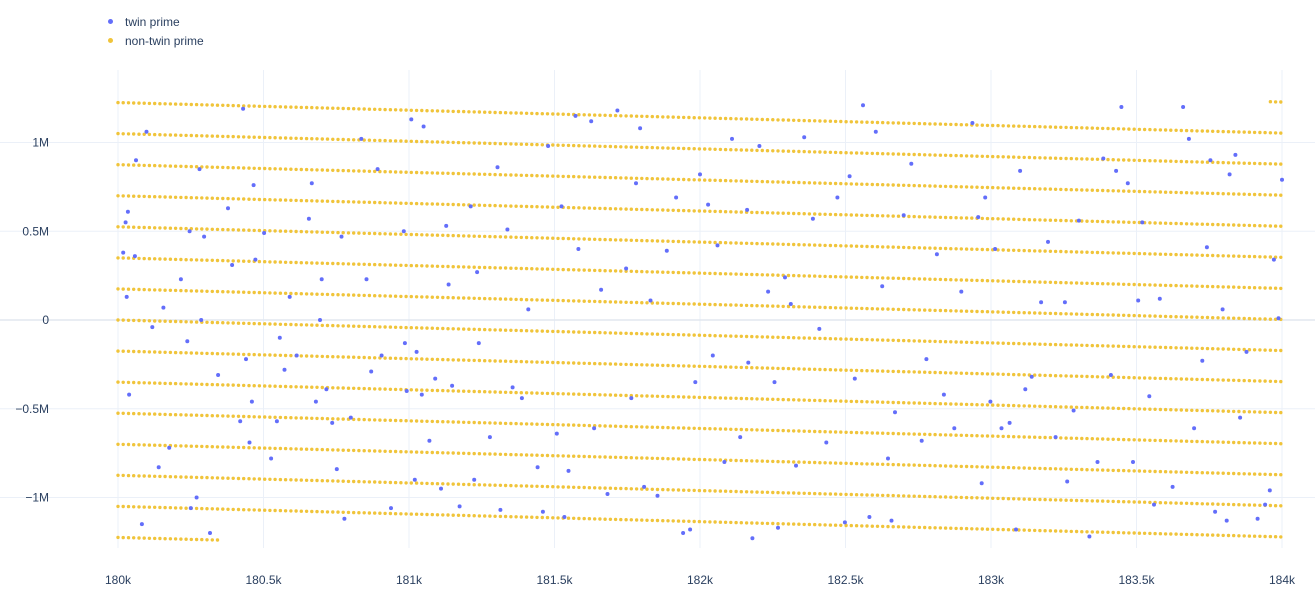 This screenshot has height=597, width=1315. What do you see at coordinates (154, 21) in the screenshot?
I see `legend-item-twin-prime: twin prime` at bounding box center [154, 21].